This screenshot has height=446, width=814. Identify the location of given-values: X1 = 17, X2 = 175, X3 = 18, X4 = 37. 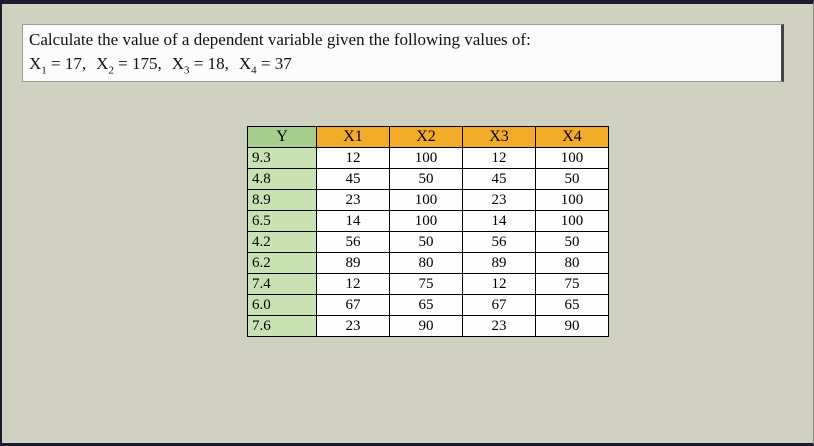
(160, 65).